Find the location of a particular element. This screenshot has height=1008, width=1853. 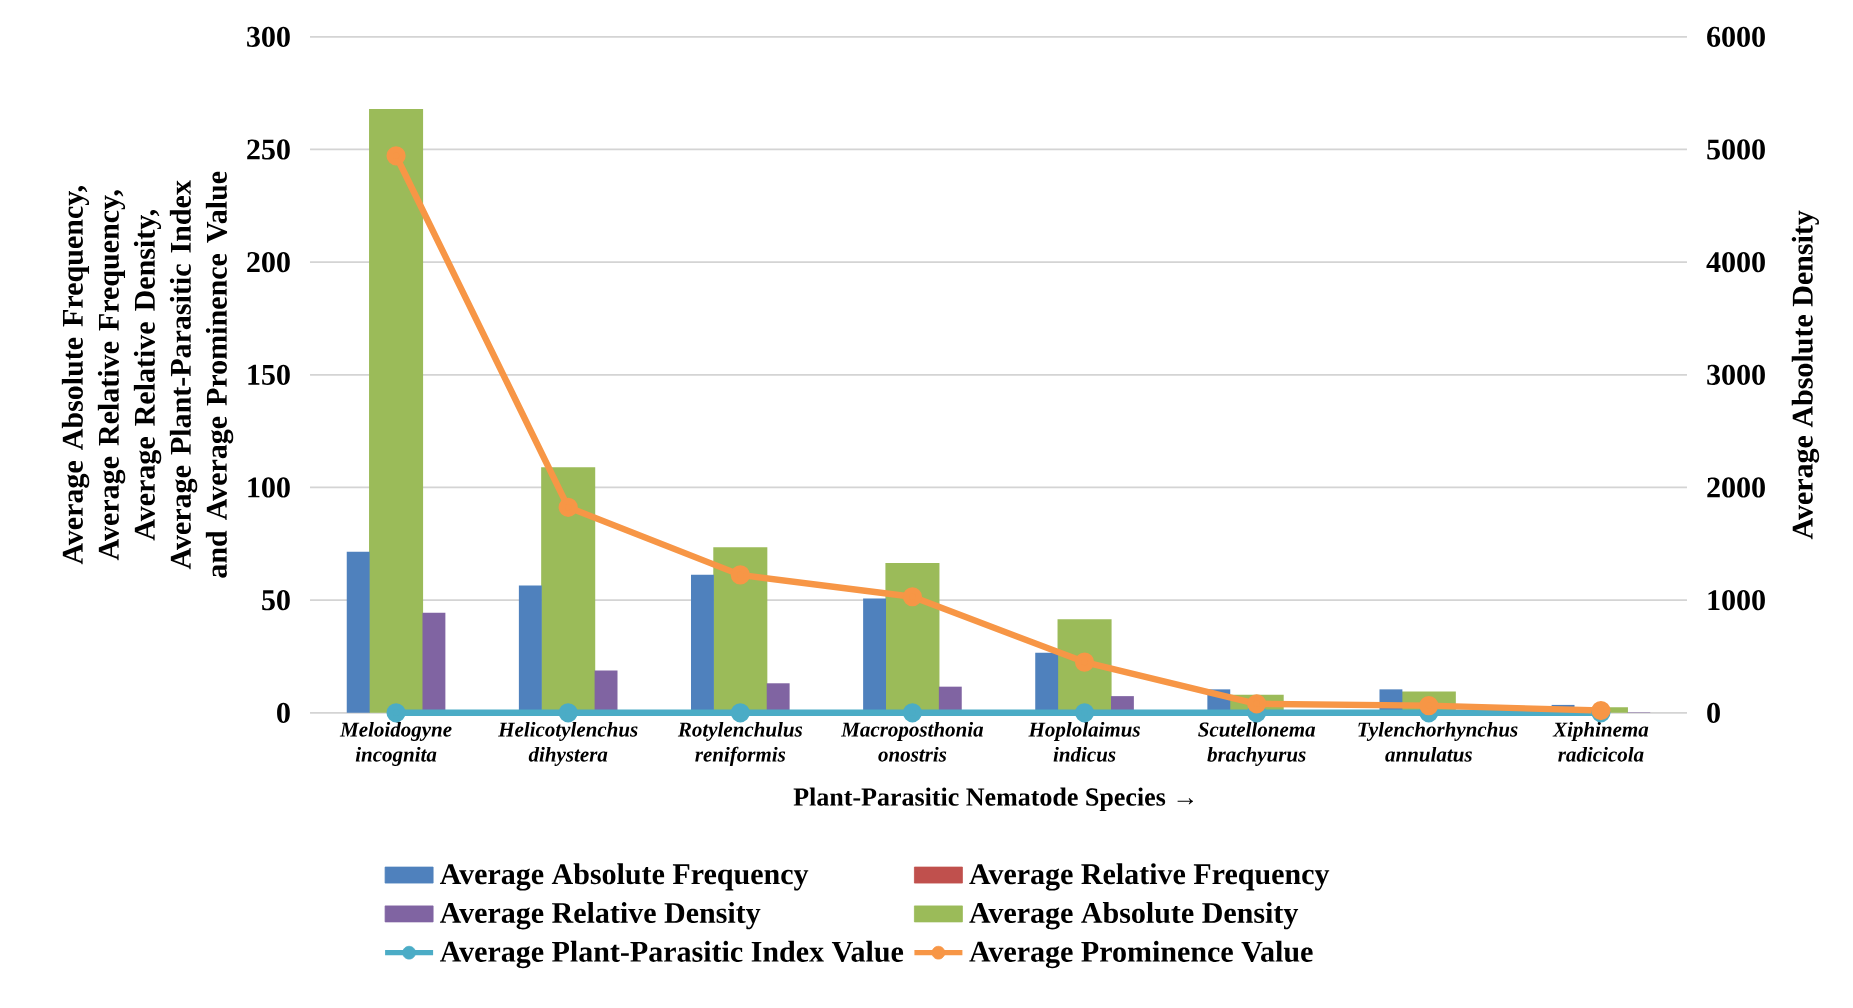

y-tick-label: 300 is located at coordinates (268, 36).